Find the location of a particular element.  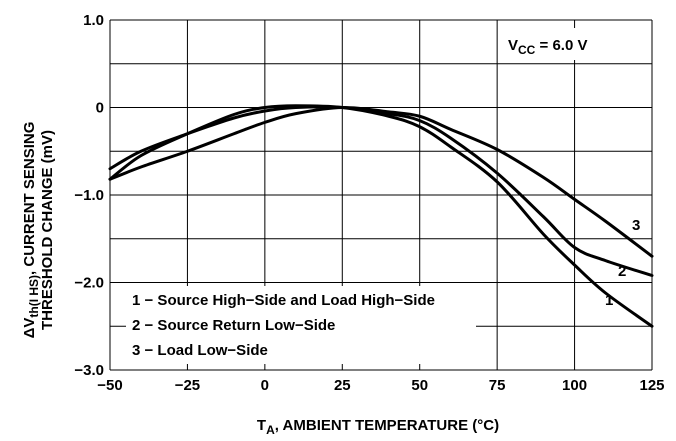

y-axis-label-line2: THRESHOLD CHANGE (mV) is located at coordinates (47, 230).